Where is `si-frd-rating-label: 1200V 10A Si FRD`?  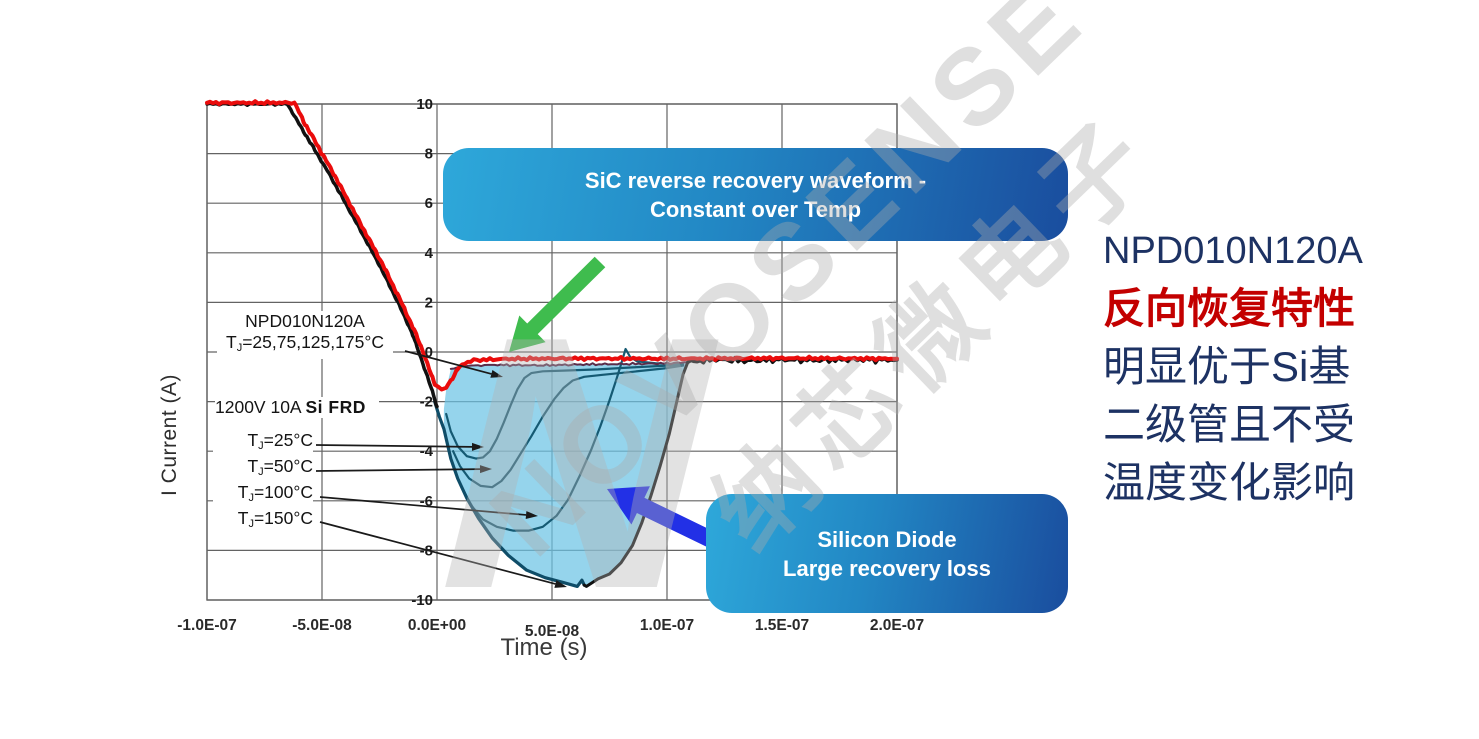
si-frd-rating-label: 1200V 10A Si FRD is located at coordinates (297, 407).